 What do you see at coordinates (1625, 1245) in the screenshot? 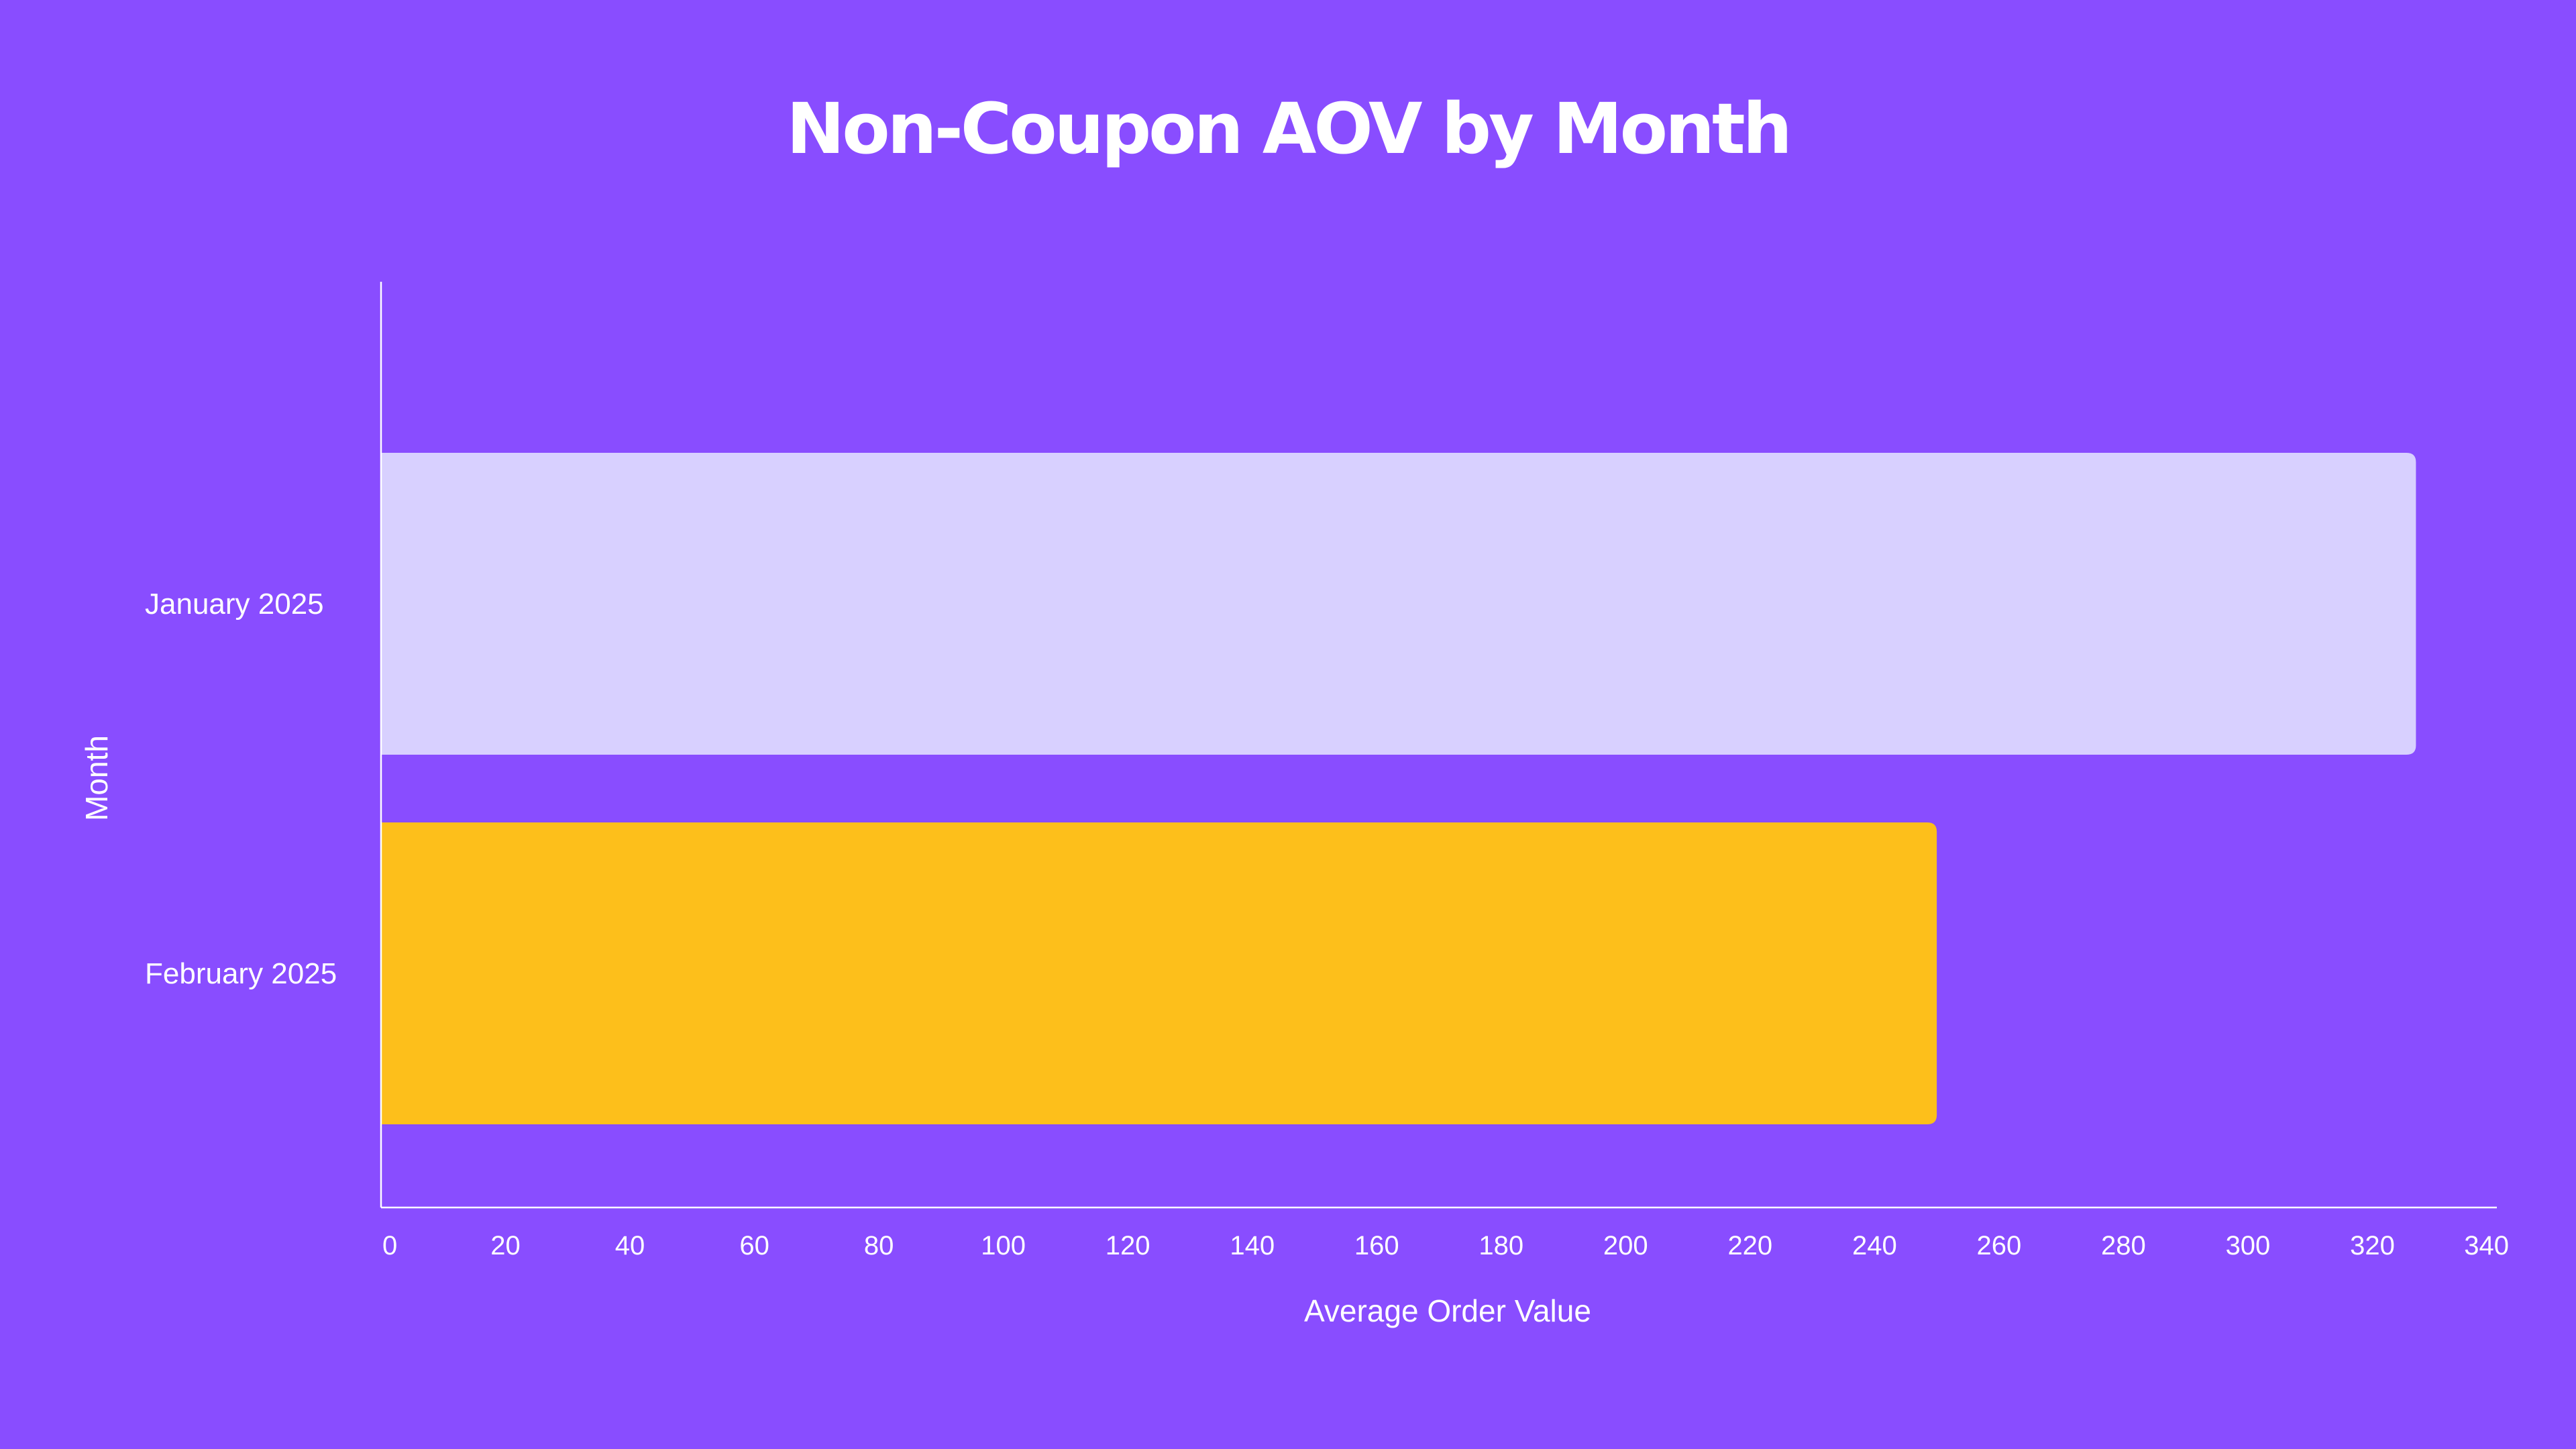
I see `x-tick-label: 200` at bounding box center [1625, 1245].